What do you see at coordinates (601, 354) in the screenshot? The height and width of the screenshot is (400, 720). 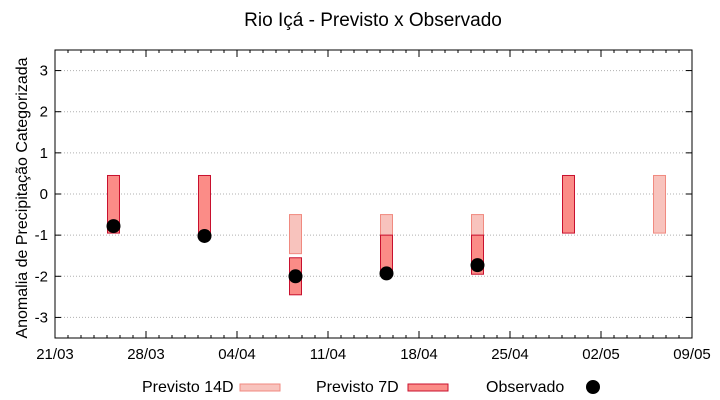 I see `x-tick-label-6: 02/05` at bounding box center [601, 354].